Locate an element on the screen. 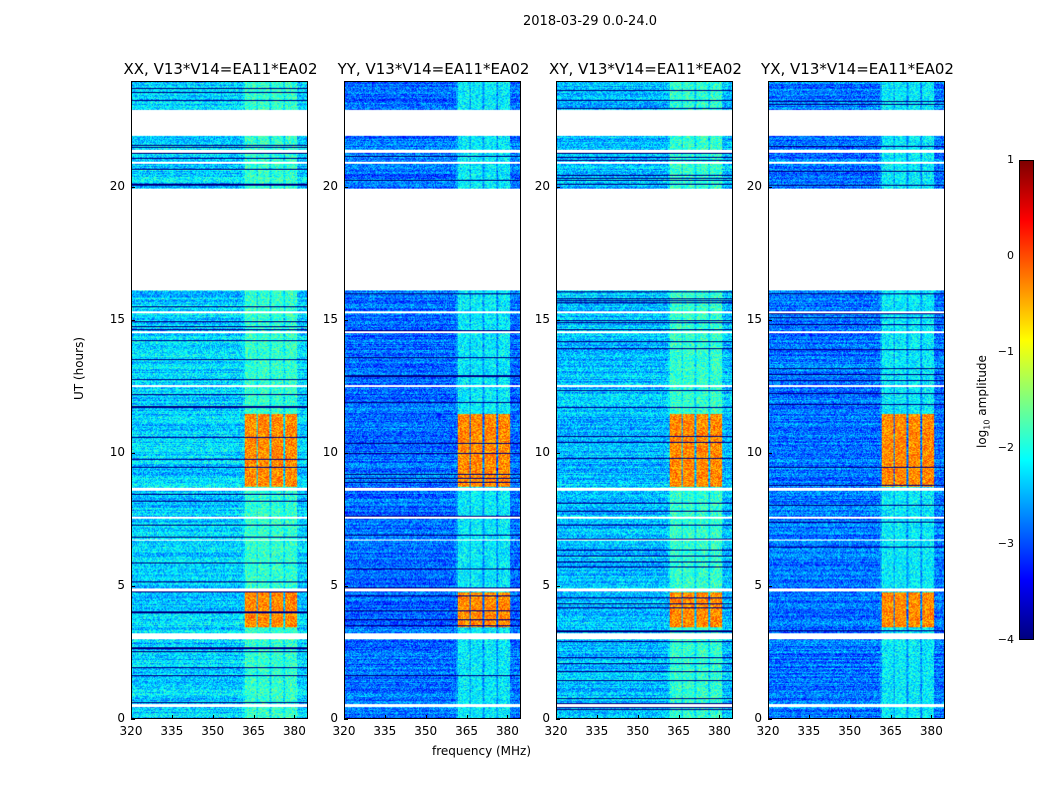 Image resolution: width=1050 pixels, height=800 pixels. colorbar-label-log: log is located at coordinates (982, 438).